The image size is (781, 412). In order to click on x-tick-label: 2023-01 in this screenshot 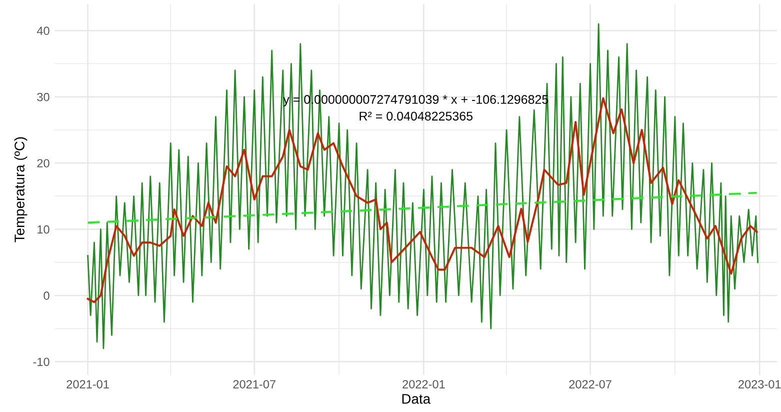, I will do `click(759, 384)`.